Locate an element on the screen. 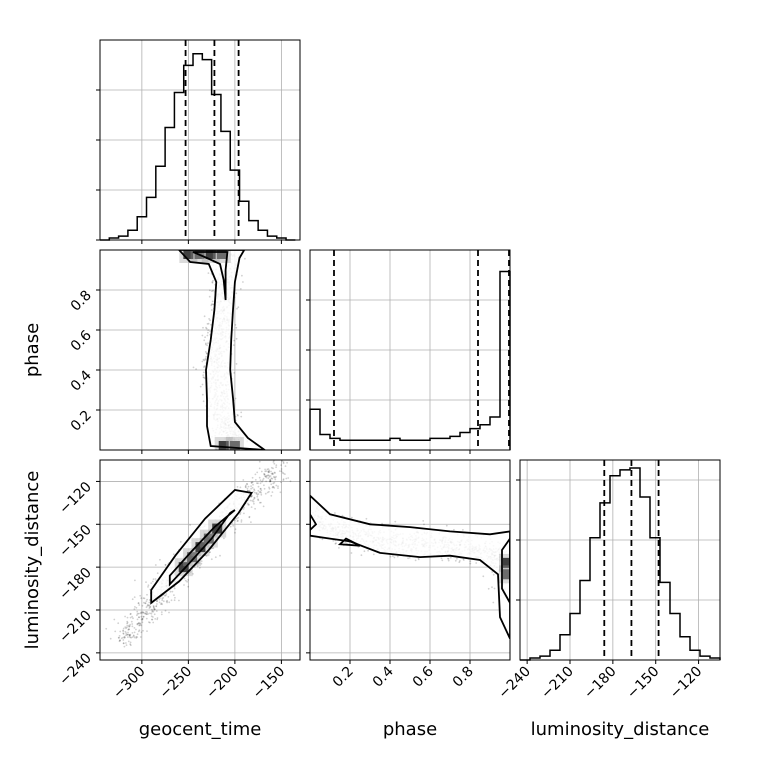 Image resolution: width=760 pixels, height=760 pixels. x-tick-label: 0.4 is located at coordinates (383, 676).